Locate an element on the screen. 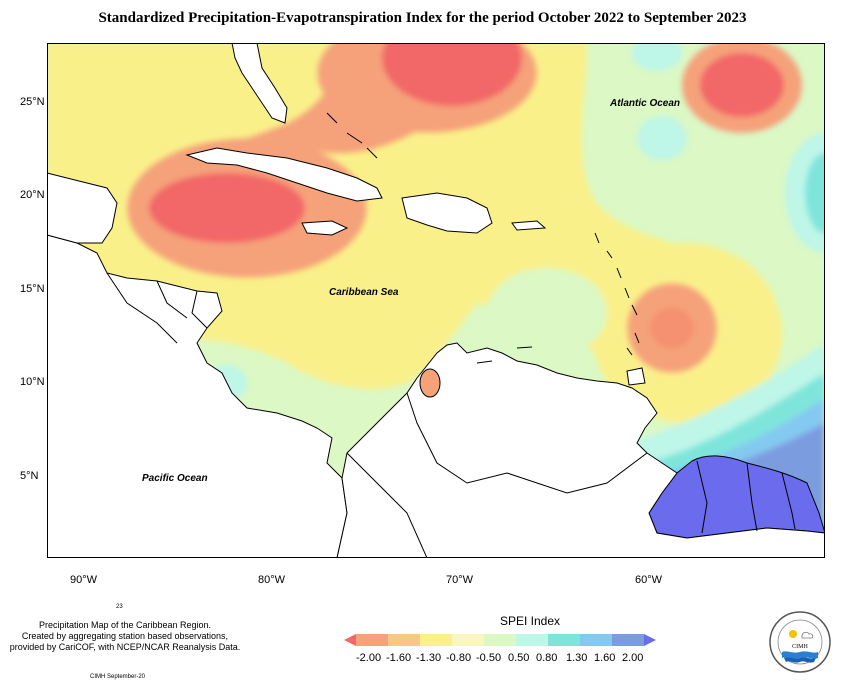  logo-text: CIMH is located at coordinates (800, 647).